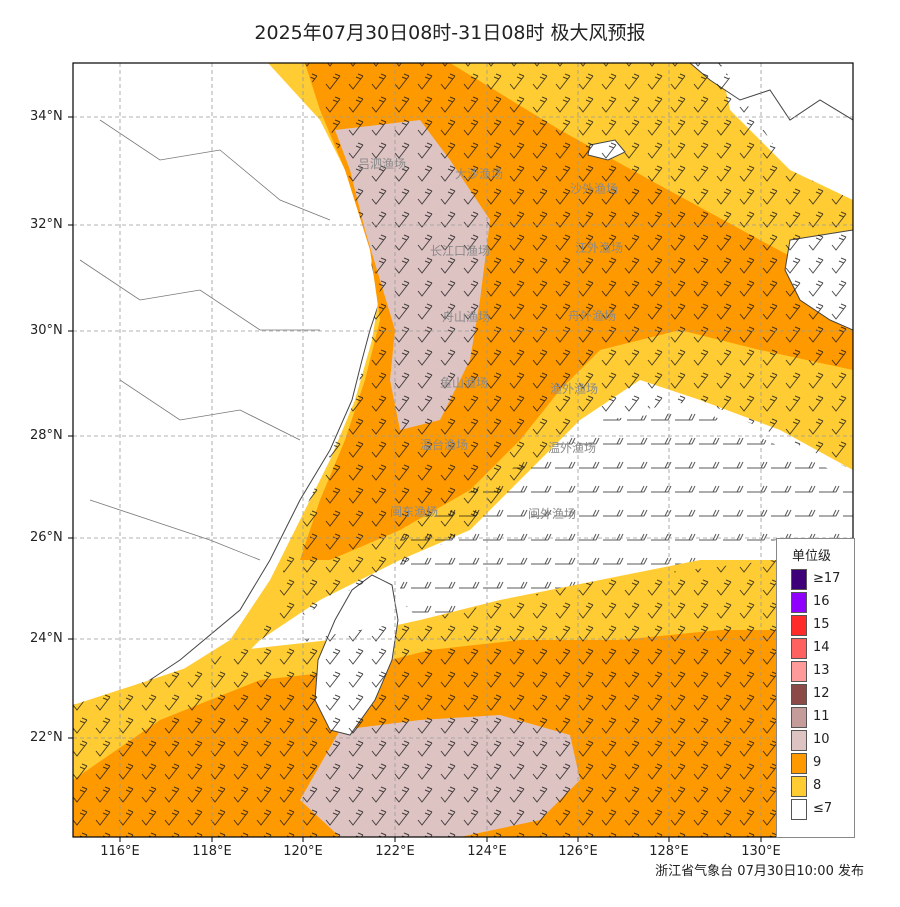 This screenshot has height=907, width=900. What do you see at coordinates (46, 537) in the screenshot?
I see `lat-label: 26°N` at bounding box center [46, 537].